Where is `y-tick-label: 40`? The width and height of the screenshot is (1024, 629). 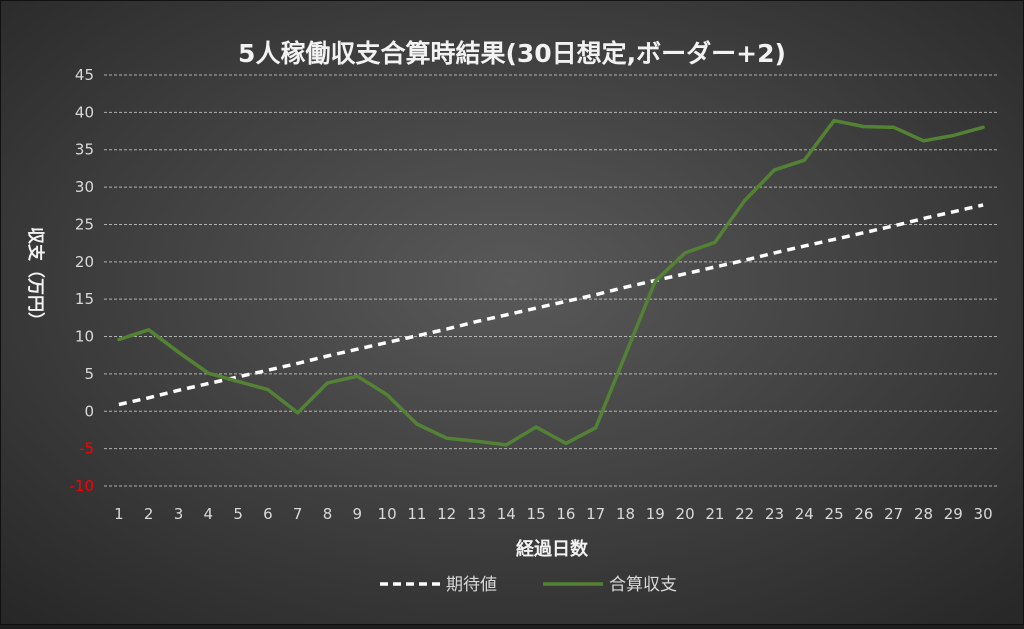
y-tick-label: 40 is located at coordinates (84, 112).